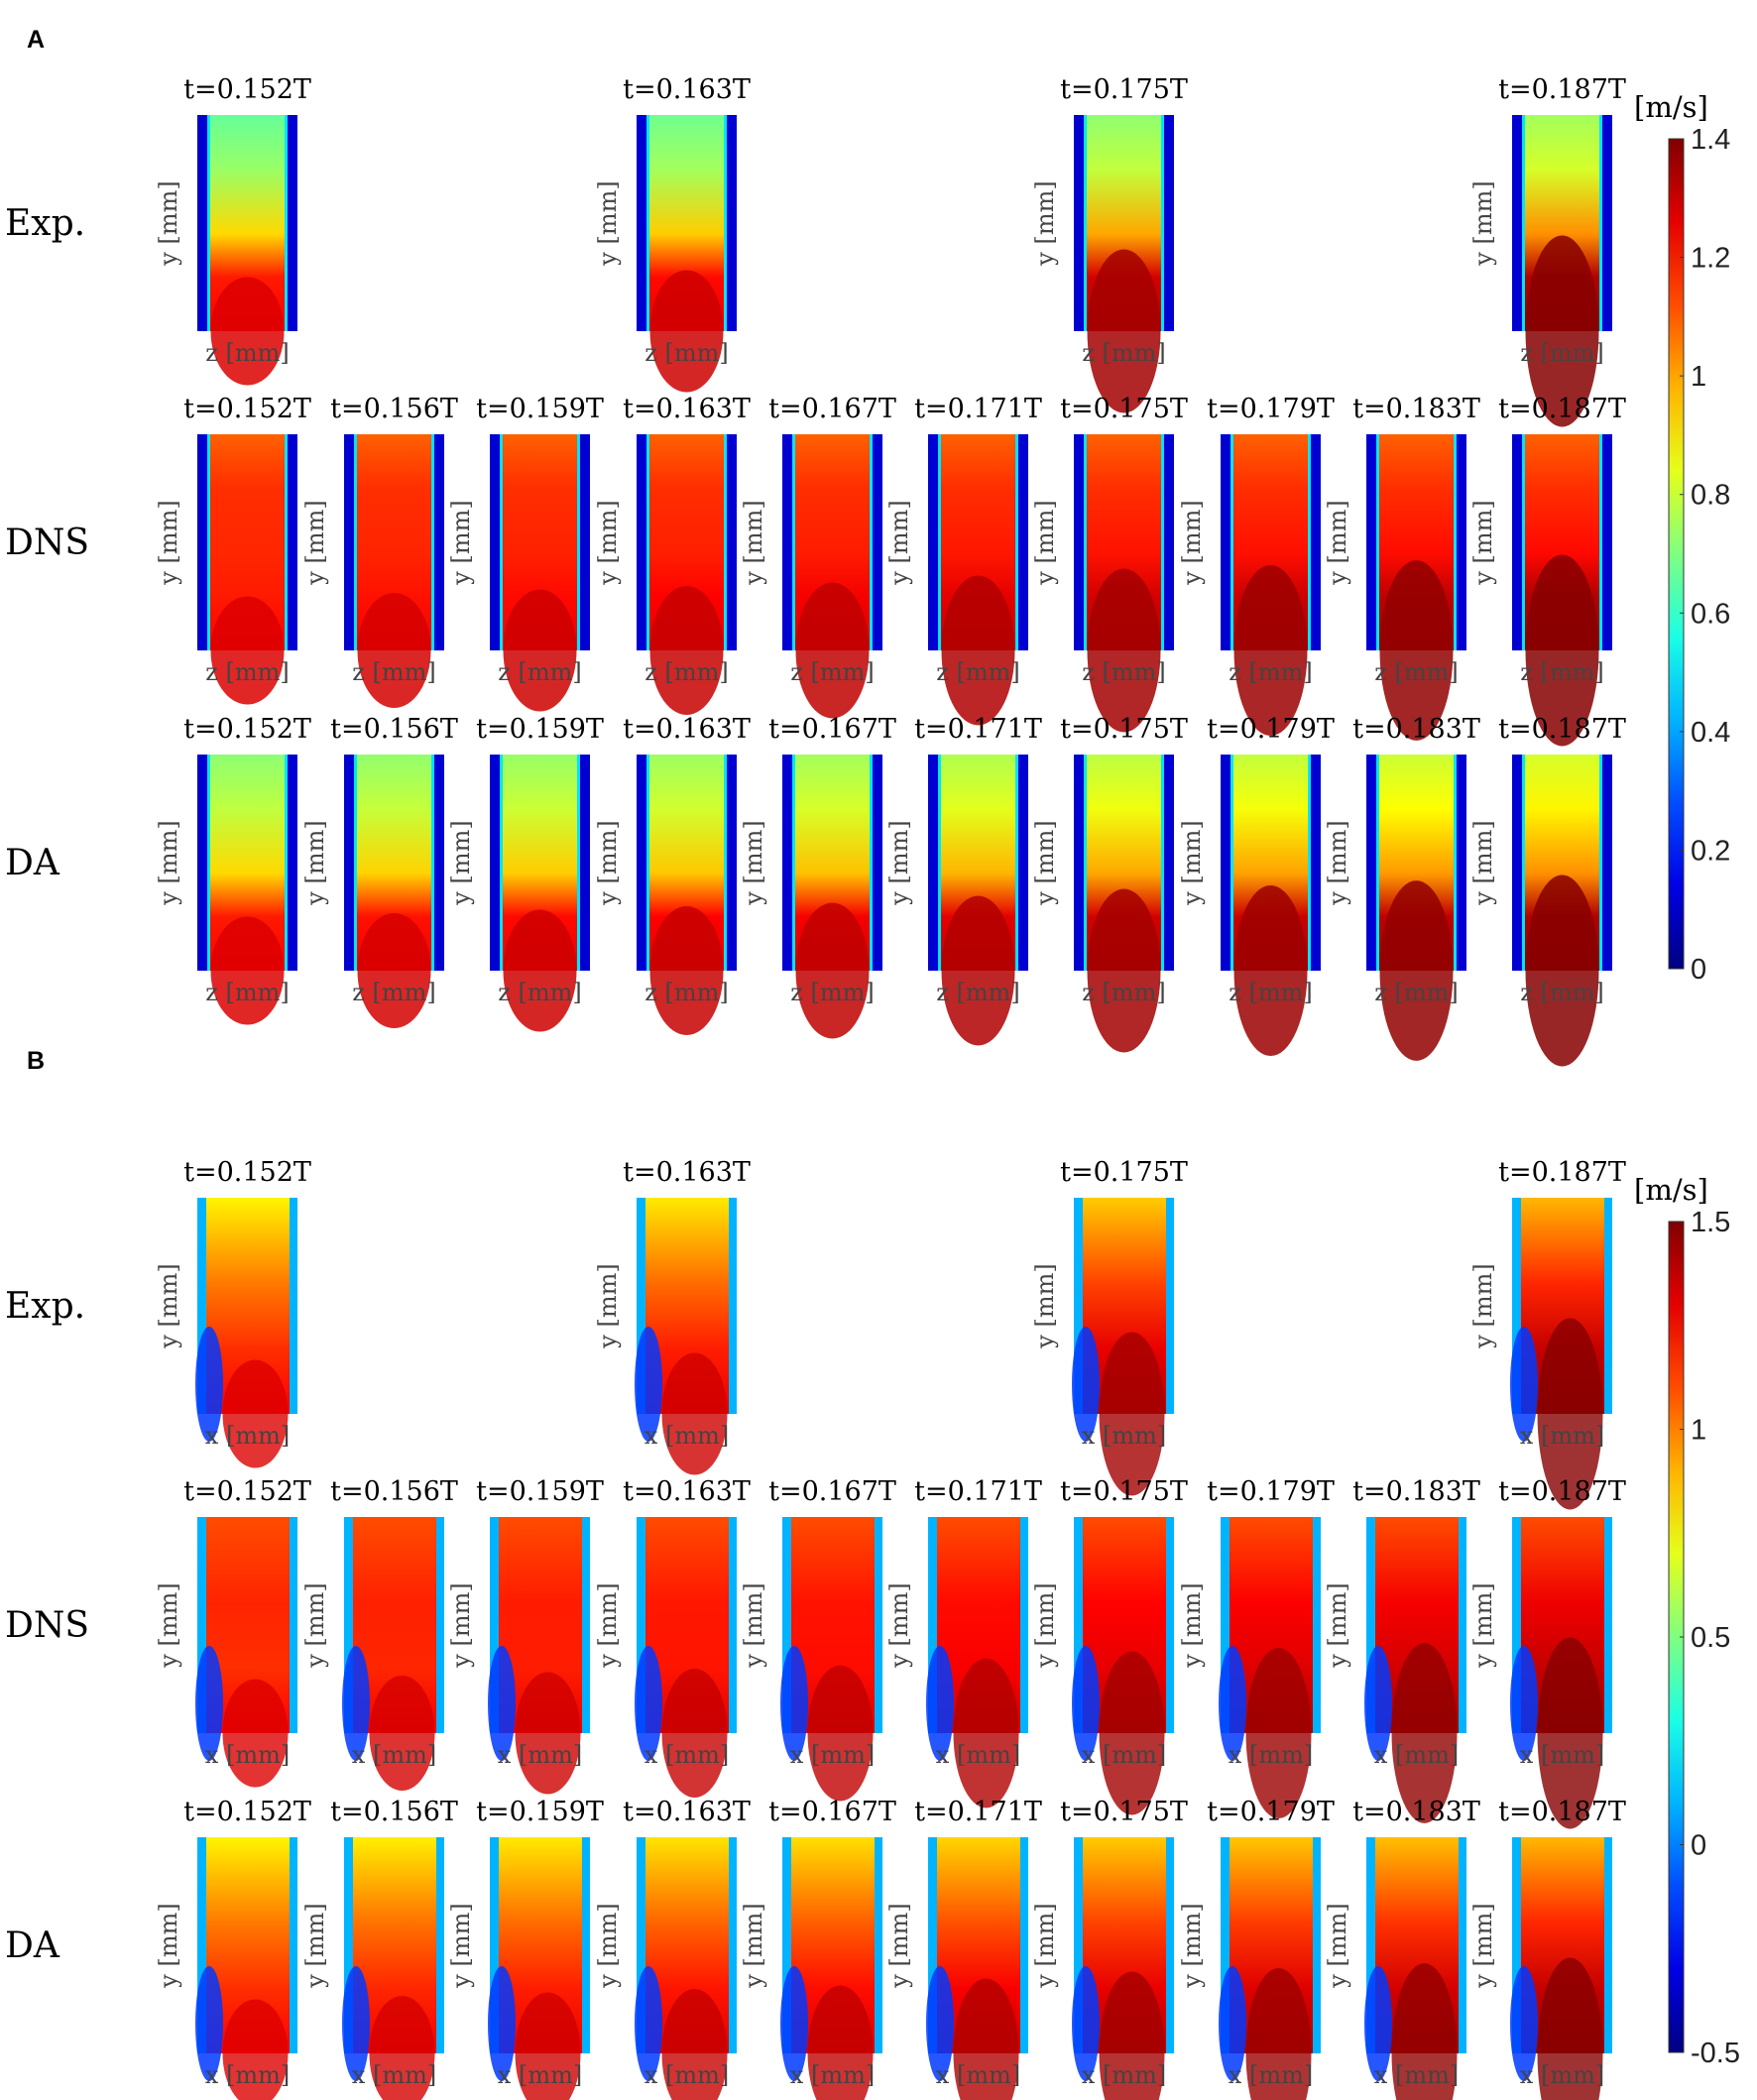 This screenshot has width=1757, height=2100. Describe the element at coordinates (394, 1812) in the screenshot. I see `time-label: t=0.156T` at that location.